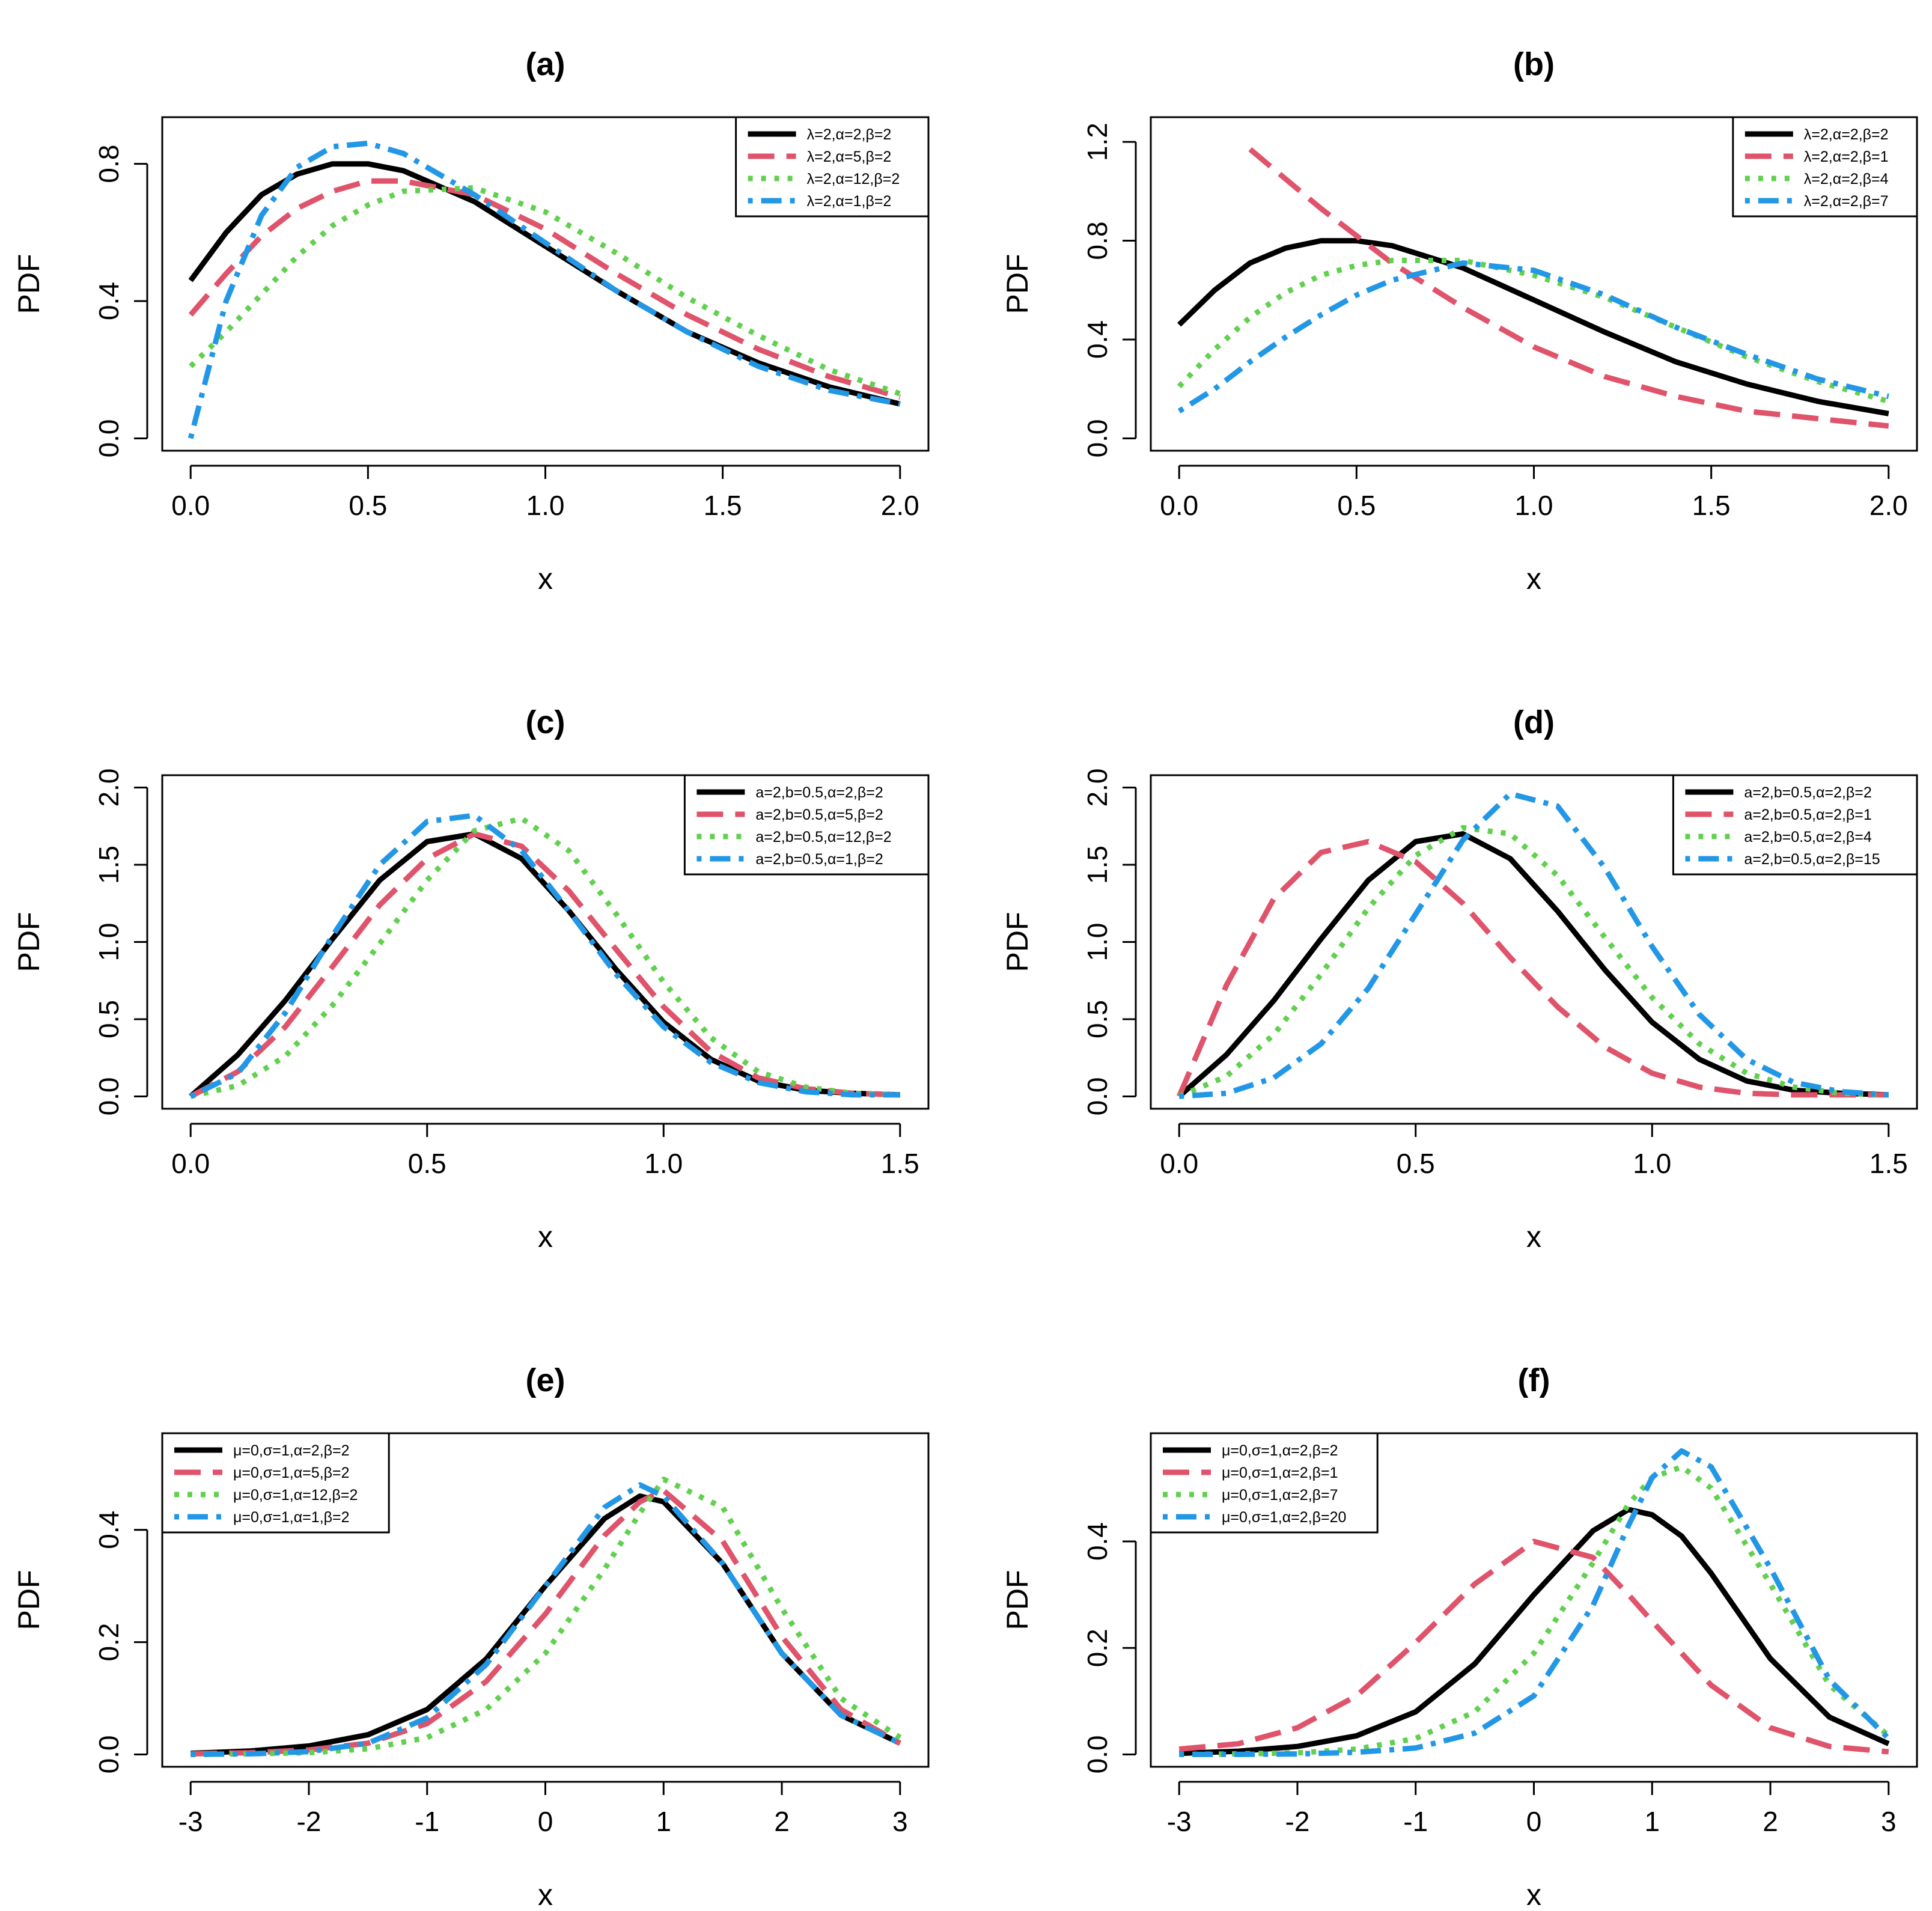 The image size is (1932, 1911). What do you see at coordinates (291, 1473) in the screenshot?
I see `legend-entry-label: μ=0,σ=1,α=5,β=2` at bounding box center [291, 1473].